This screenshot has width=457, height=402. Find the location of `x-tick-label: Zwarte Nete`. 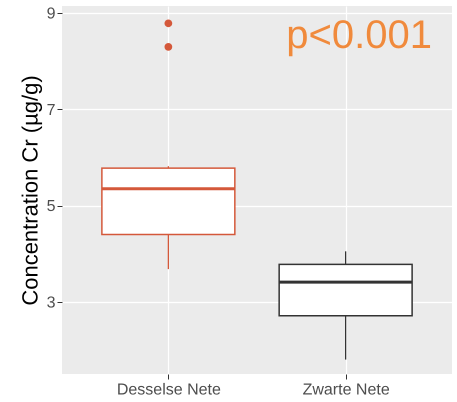

x-tick-label: Zwarte Nete is located at coordinates (346, 390).